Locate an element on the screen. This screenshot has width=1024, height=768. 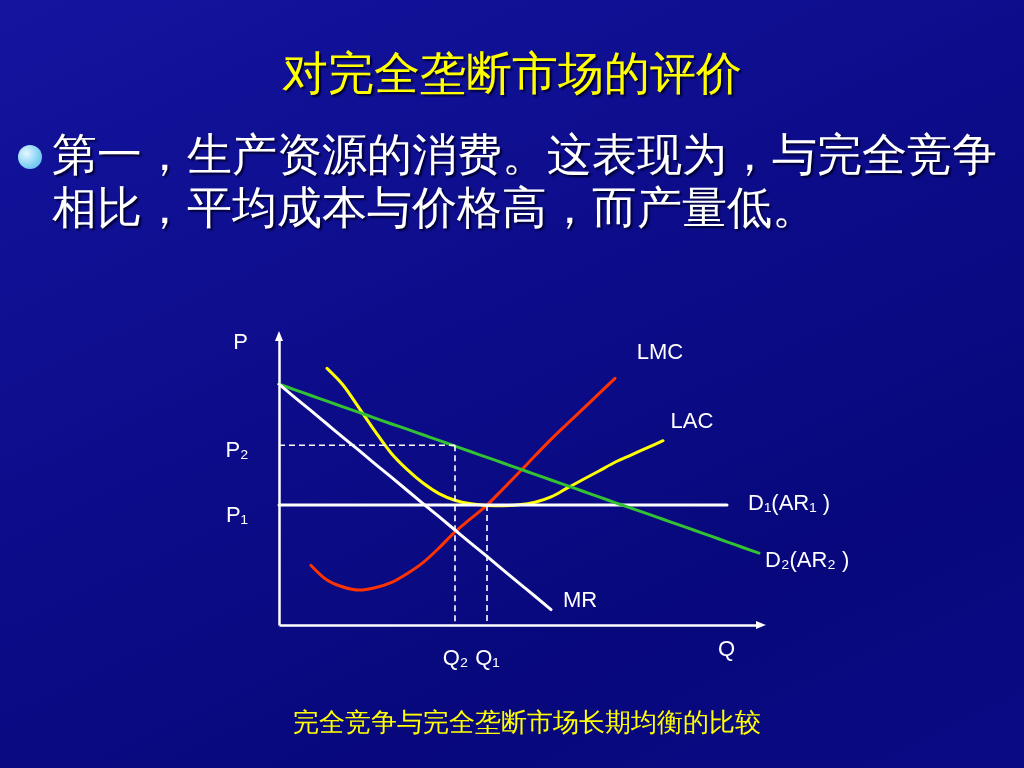
x-tick-label: Q₁ is located at coordinates (487, 657).